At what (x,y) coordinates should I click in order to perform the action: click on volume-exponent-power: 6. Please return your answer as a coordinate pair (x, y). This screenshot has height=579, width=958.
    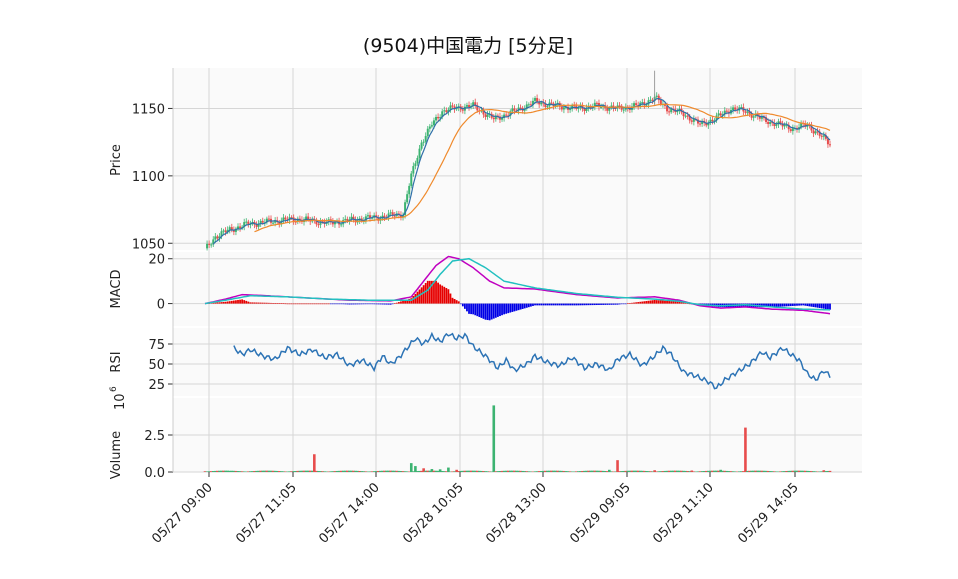
    Looking at the image, I should click on (114, 389).